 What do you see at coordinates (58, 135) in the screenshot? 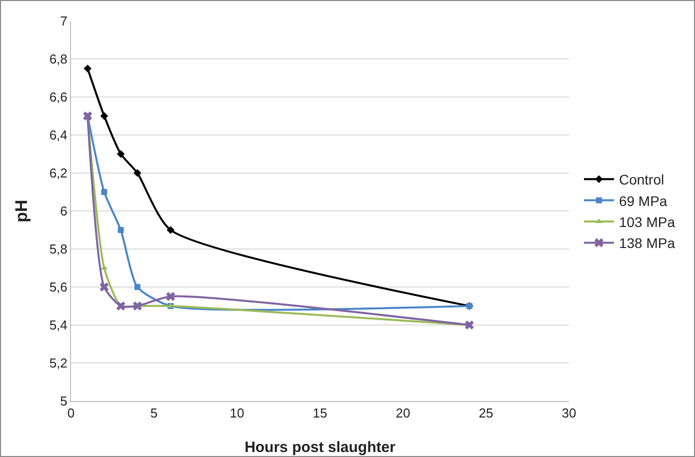
I see `y-tick-label: 6,4` at bounding box center [58, 135].